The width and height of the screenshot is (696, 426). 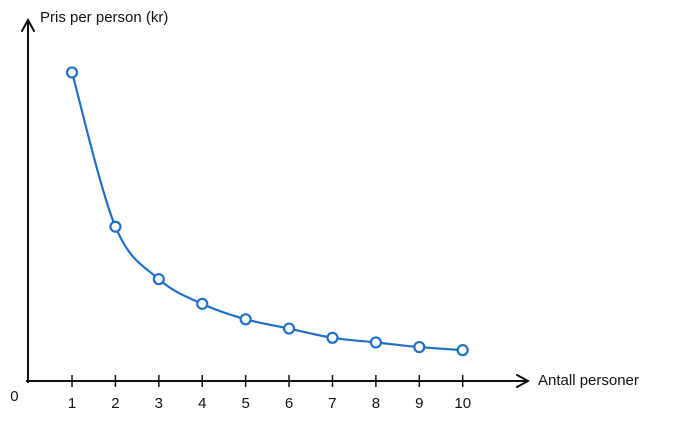 I want to click on y-axis-label: Pris per person (kr), so click(x=104, y=17).